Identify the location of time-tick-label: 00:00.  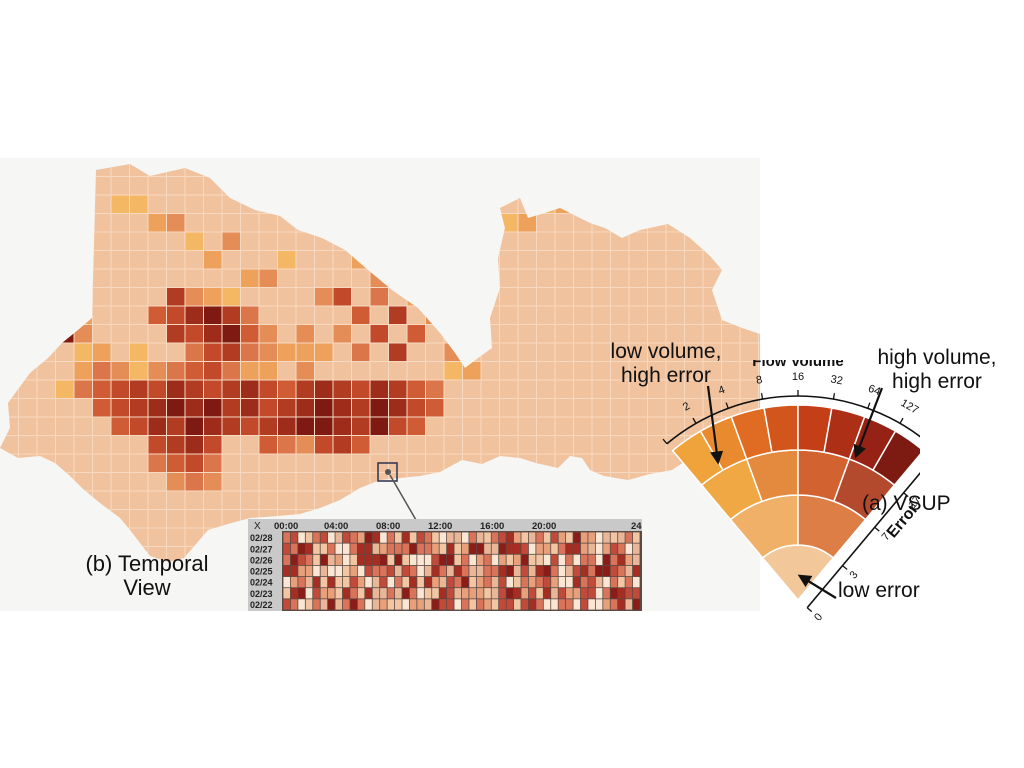
(286, 526).